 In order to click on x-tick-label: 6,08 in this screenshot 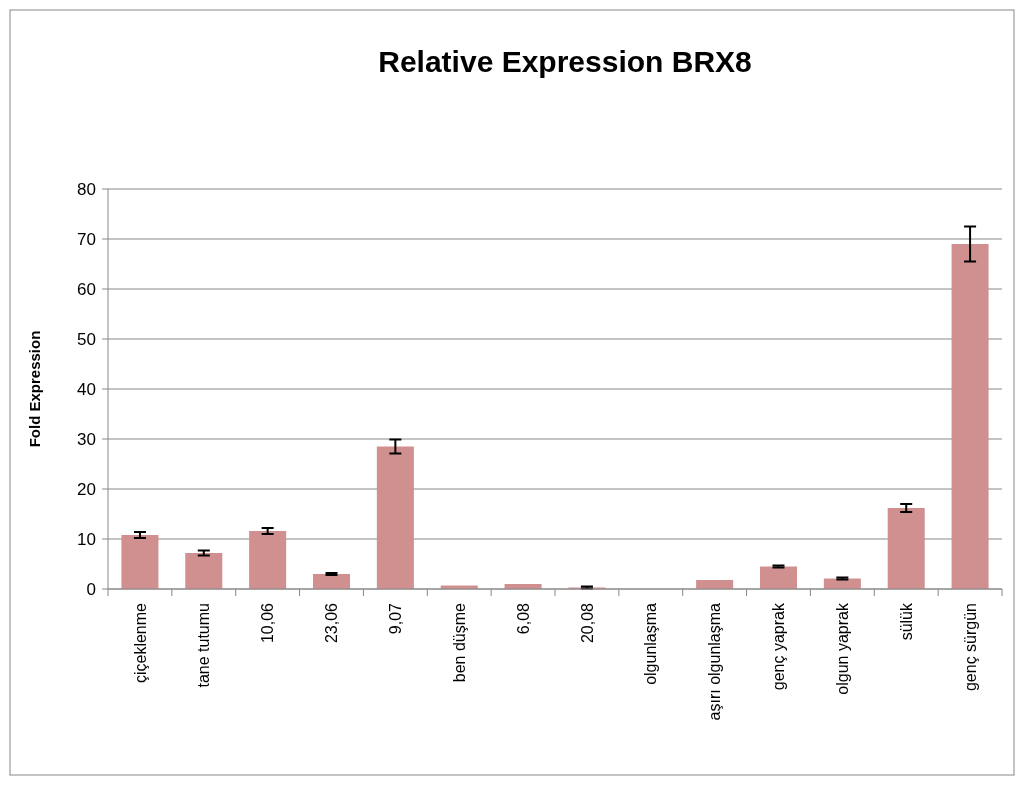, I will do `click(523, 618)`.